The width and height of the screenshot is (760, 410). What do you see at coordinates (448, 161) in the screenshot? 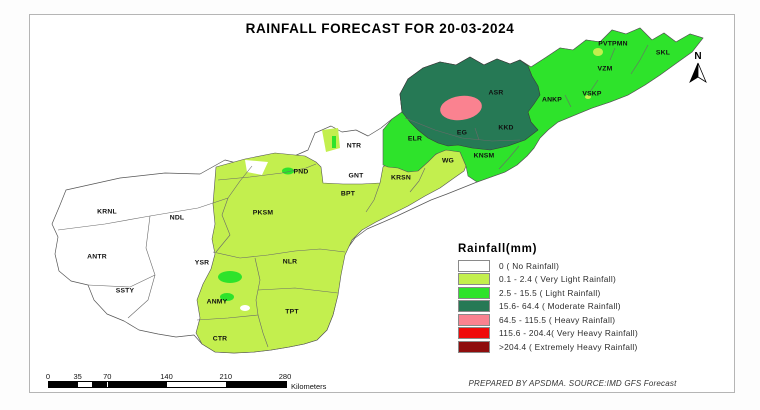
I see `district-label-wg: WG` at bounding box center [448, 161].